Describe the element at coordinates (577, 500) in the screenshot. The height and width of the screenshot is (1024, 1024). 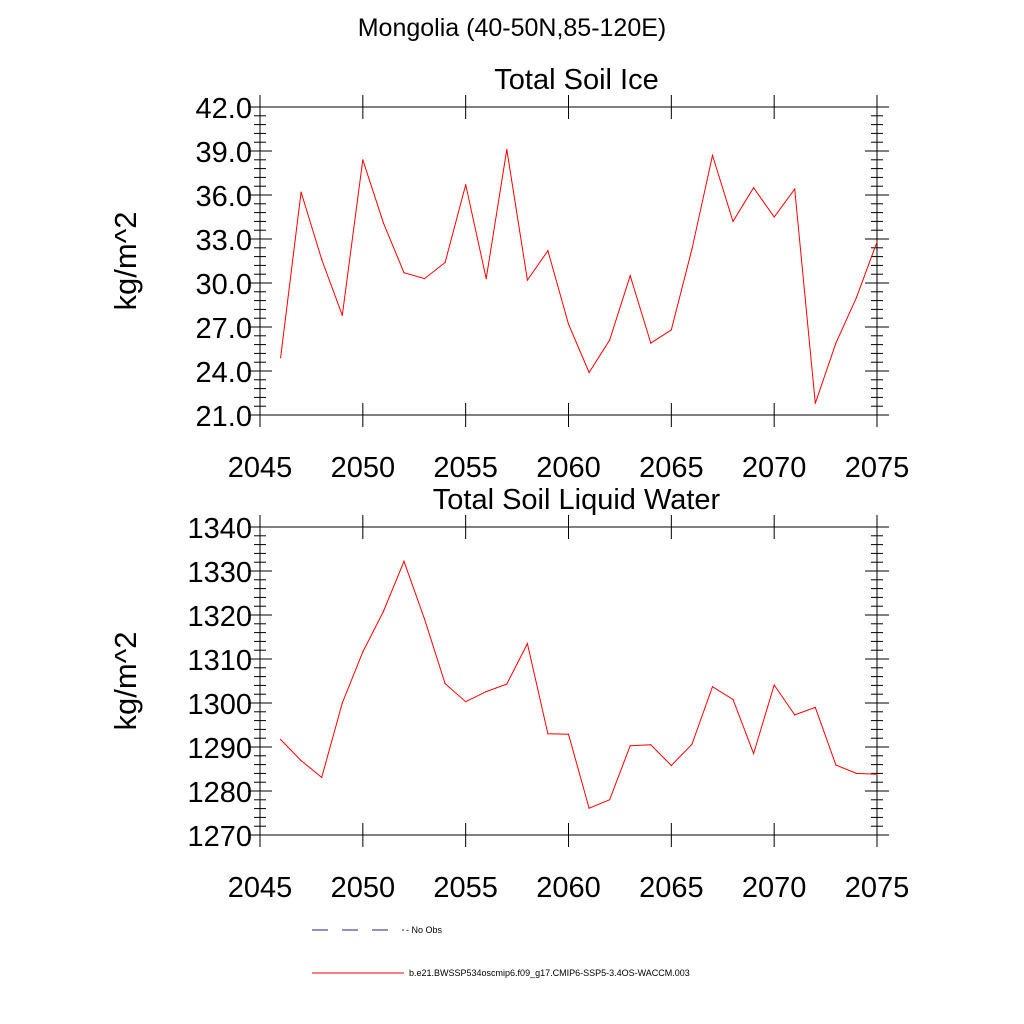
I see `panel-title: Total Soil Liquid Water` at that location.